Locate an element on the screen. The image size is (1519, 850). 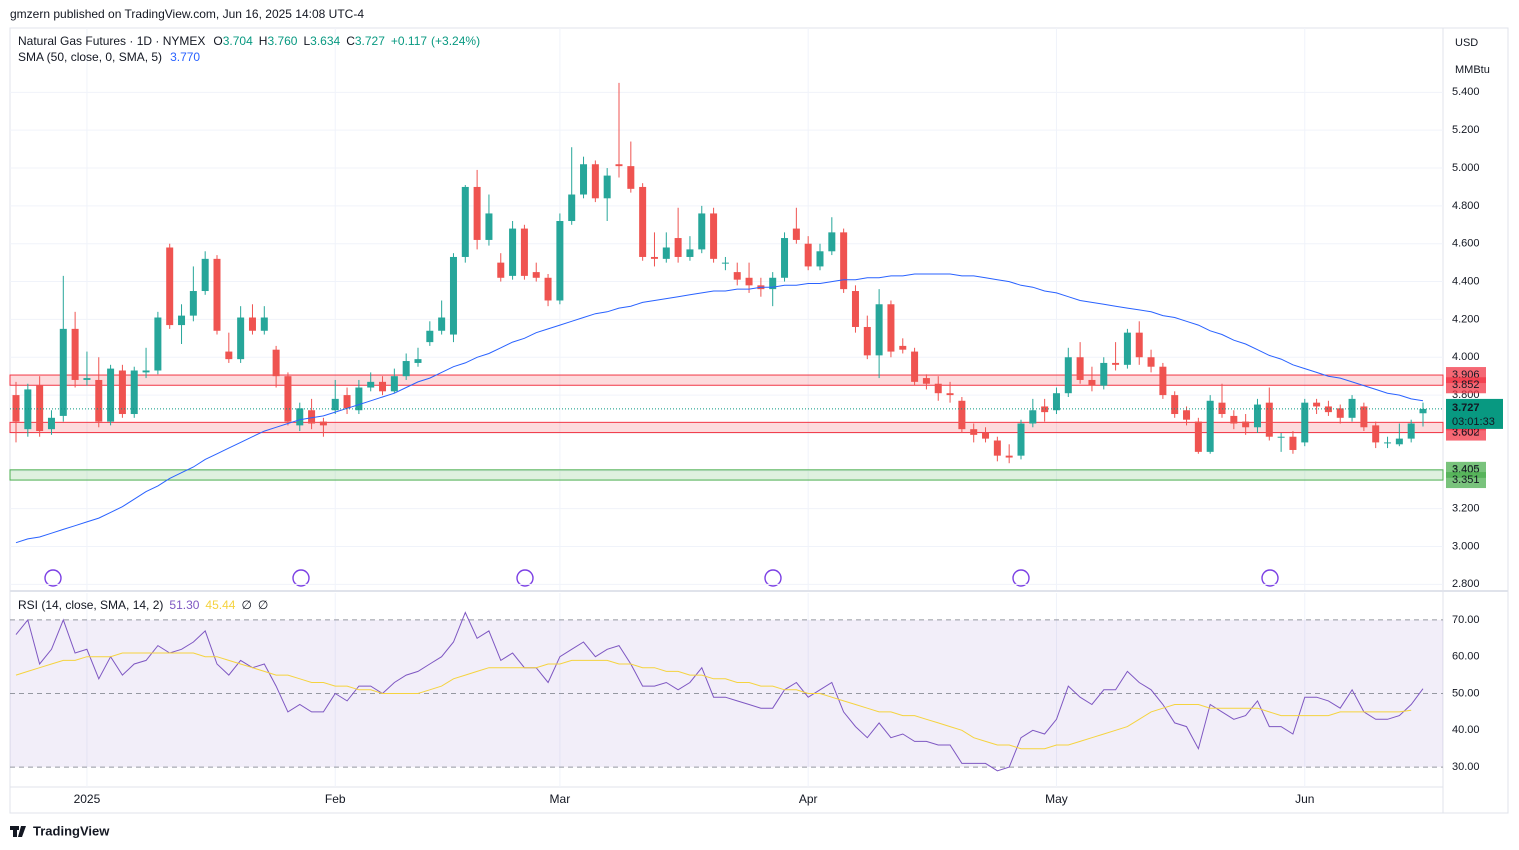
y-tick-label: 5.200 is located at coordinates (1466, 130).